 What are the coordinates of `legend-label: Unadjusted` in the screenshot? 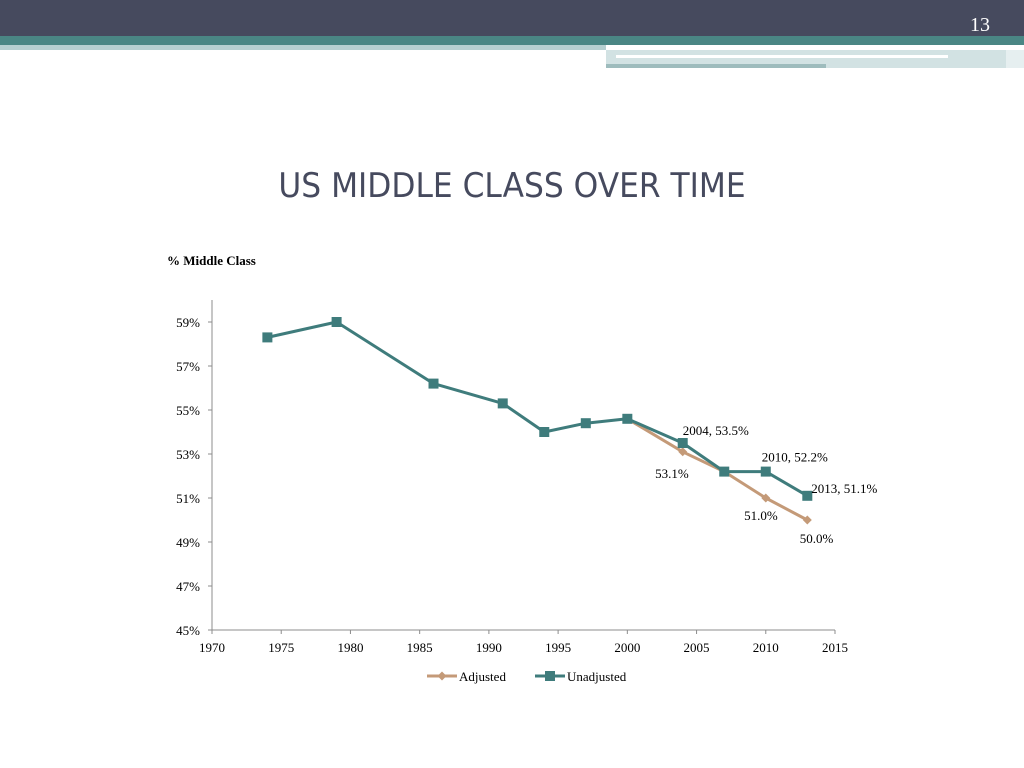 It's located at (597, 676).